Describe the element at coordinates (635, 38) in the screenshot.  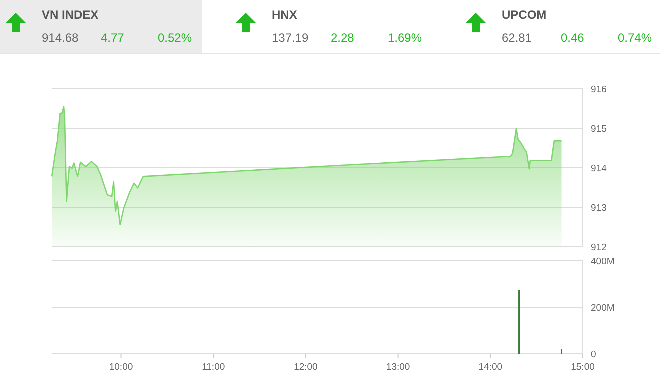
I see `text: 0.74%` at that location.